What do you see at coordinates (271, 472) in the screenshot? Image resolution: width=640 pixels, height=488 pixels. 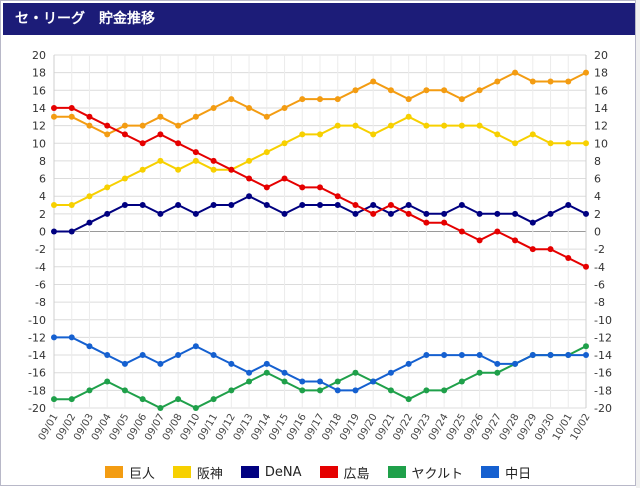 I see `legend-item: DeNA` at bounding box center [271, 472].